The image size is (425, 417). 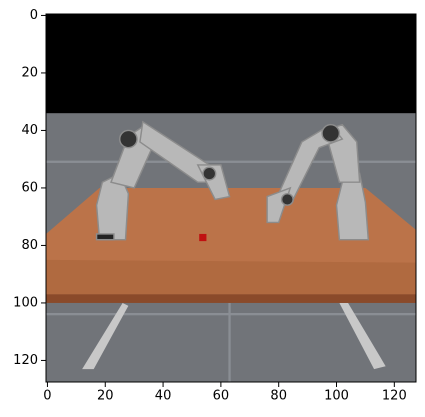 What do you see at coordinates (163, 180) in the screenshot?
I see `left-arm` at bounding box center [163, 180].